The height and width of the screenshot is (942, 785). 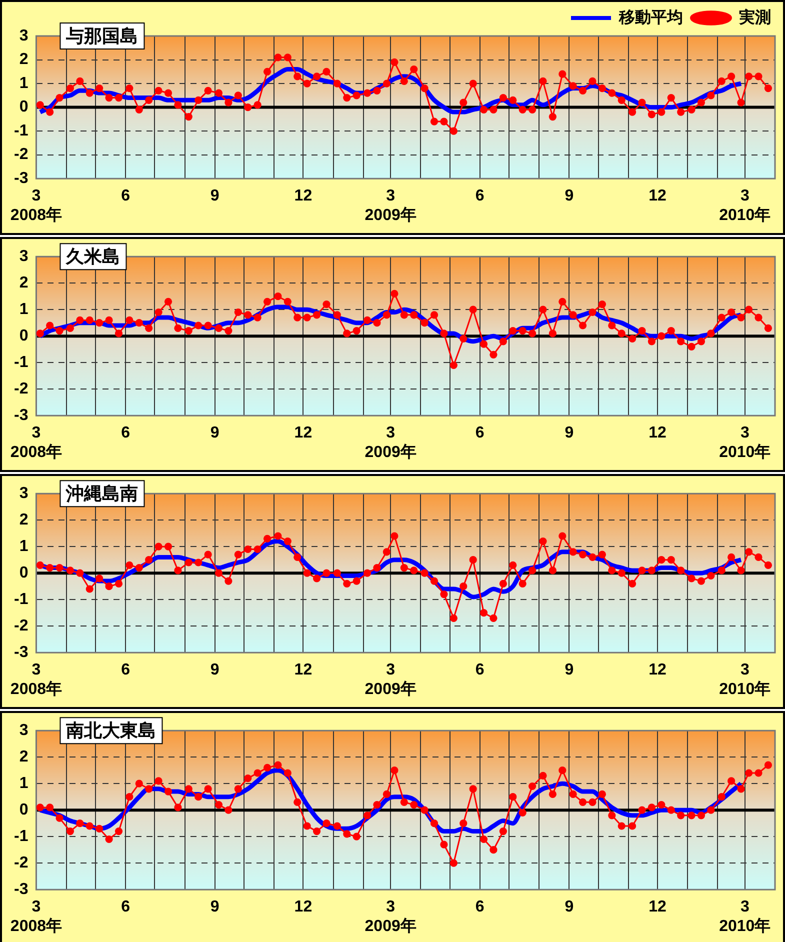 What do you see at coordinates (101, 36) in the screenshot?
I see `chart-title: 与那国島` at bounding box center [101, 36].